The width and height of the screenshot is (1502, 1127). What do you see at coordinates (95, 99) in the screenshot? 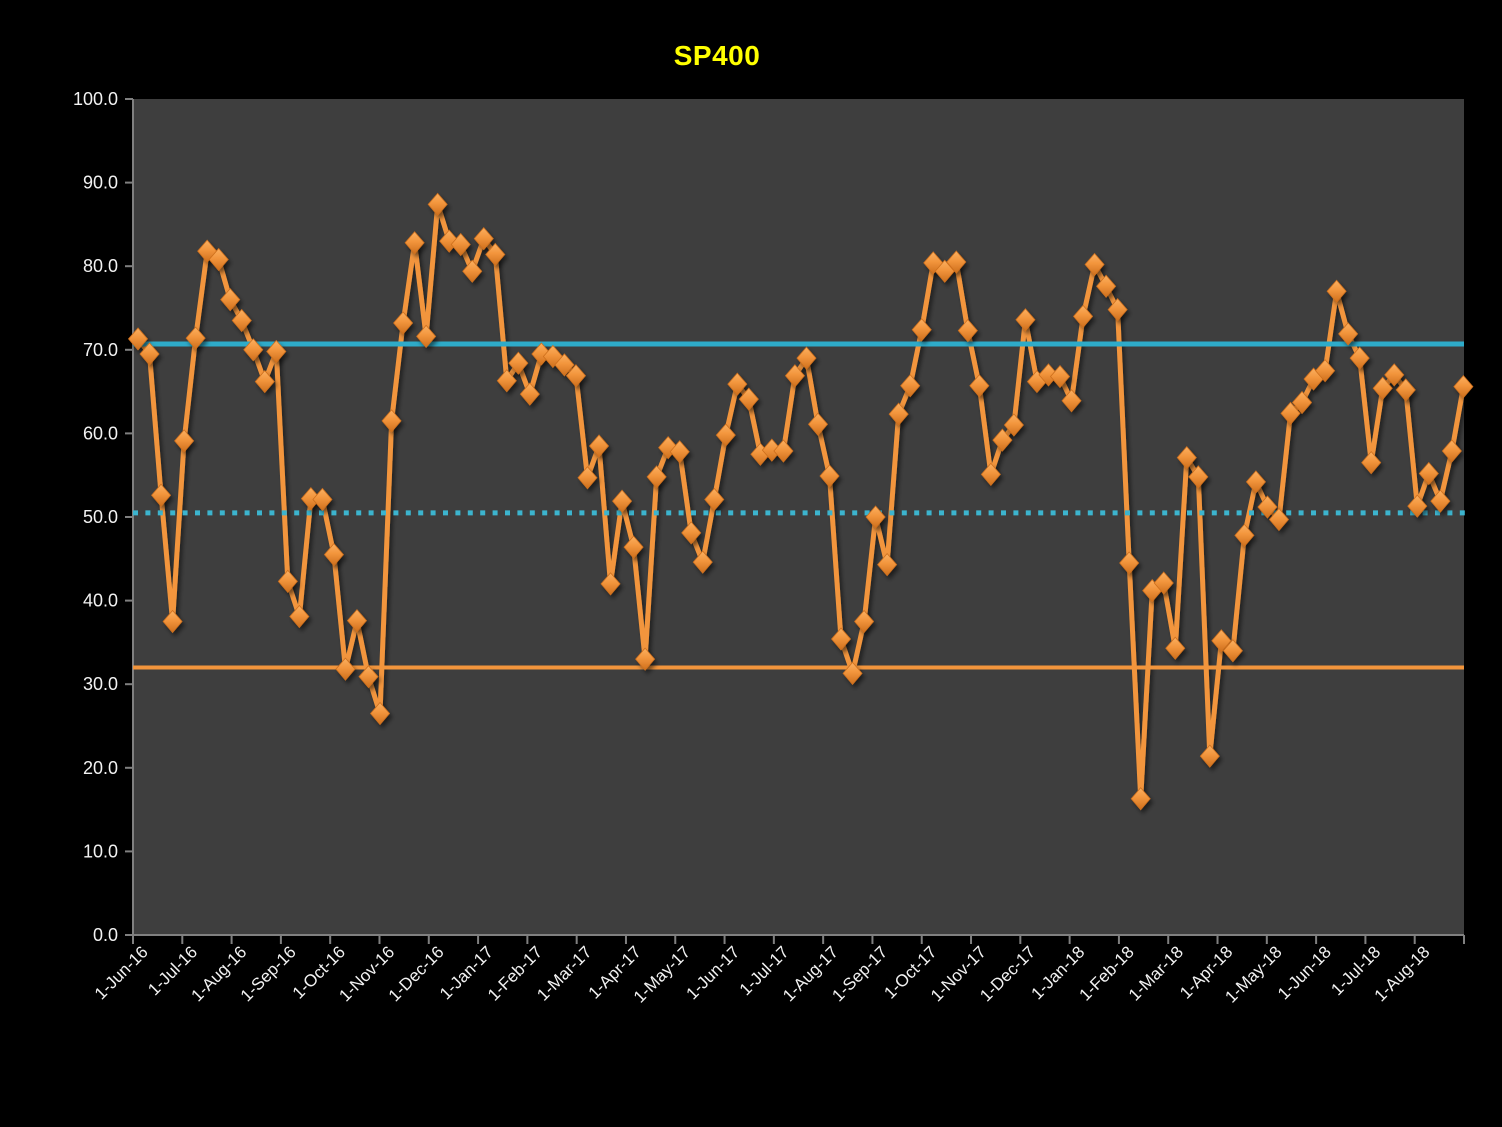
I see `y-axis-tick-label: 100.0` at bounding box center [95, 99].